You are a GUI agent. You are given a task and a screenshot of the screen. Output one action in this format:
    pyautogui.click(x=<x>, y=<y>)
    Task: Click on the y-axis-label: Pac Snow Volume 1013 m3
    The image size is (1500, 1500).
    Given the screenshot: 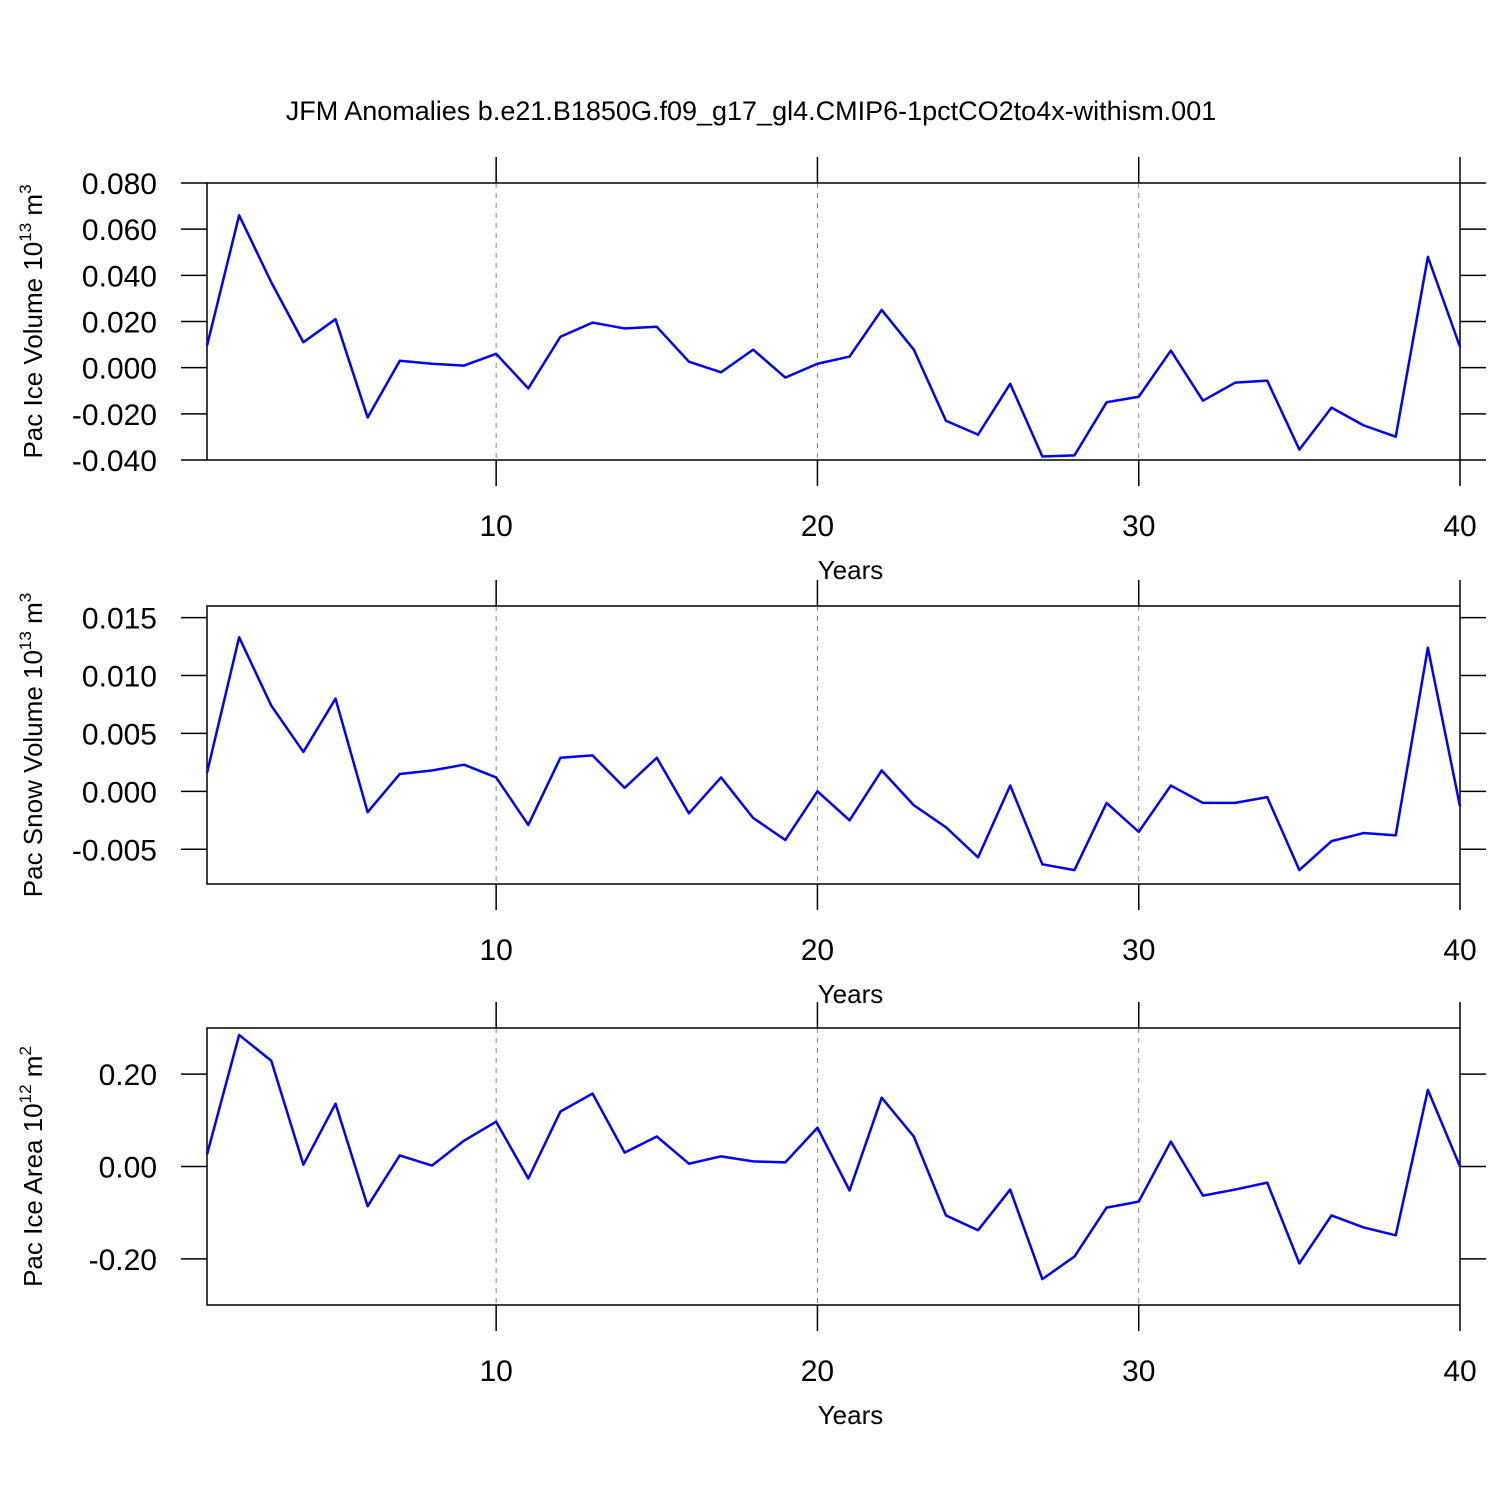 What is the action you would take?
    pyautogui.click(x=32, y=745)
    